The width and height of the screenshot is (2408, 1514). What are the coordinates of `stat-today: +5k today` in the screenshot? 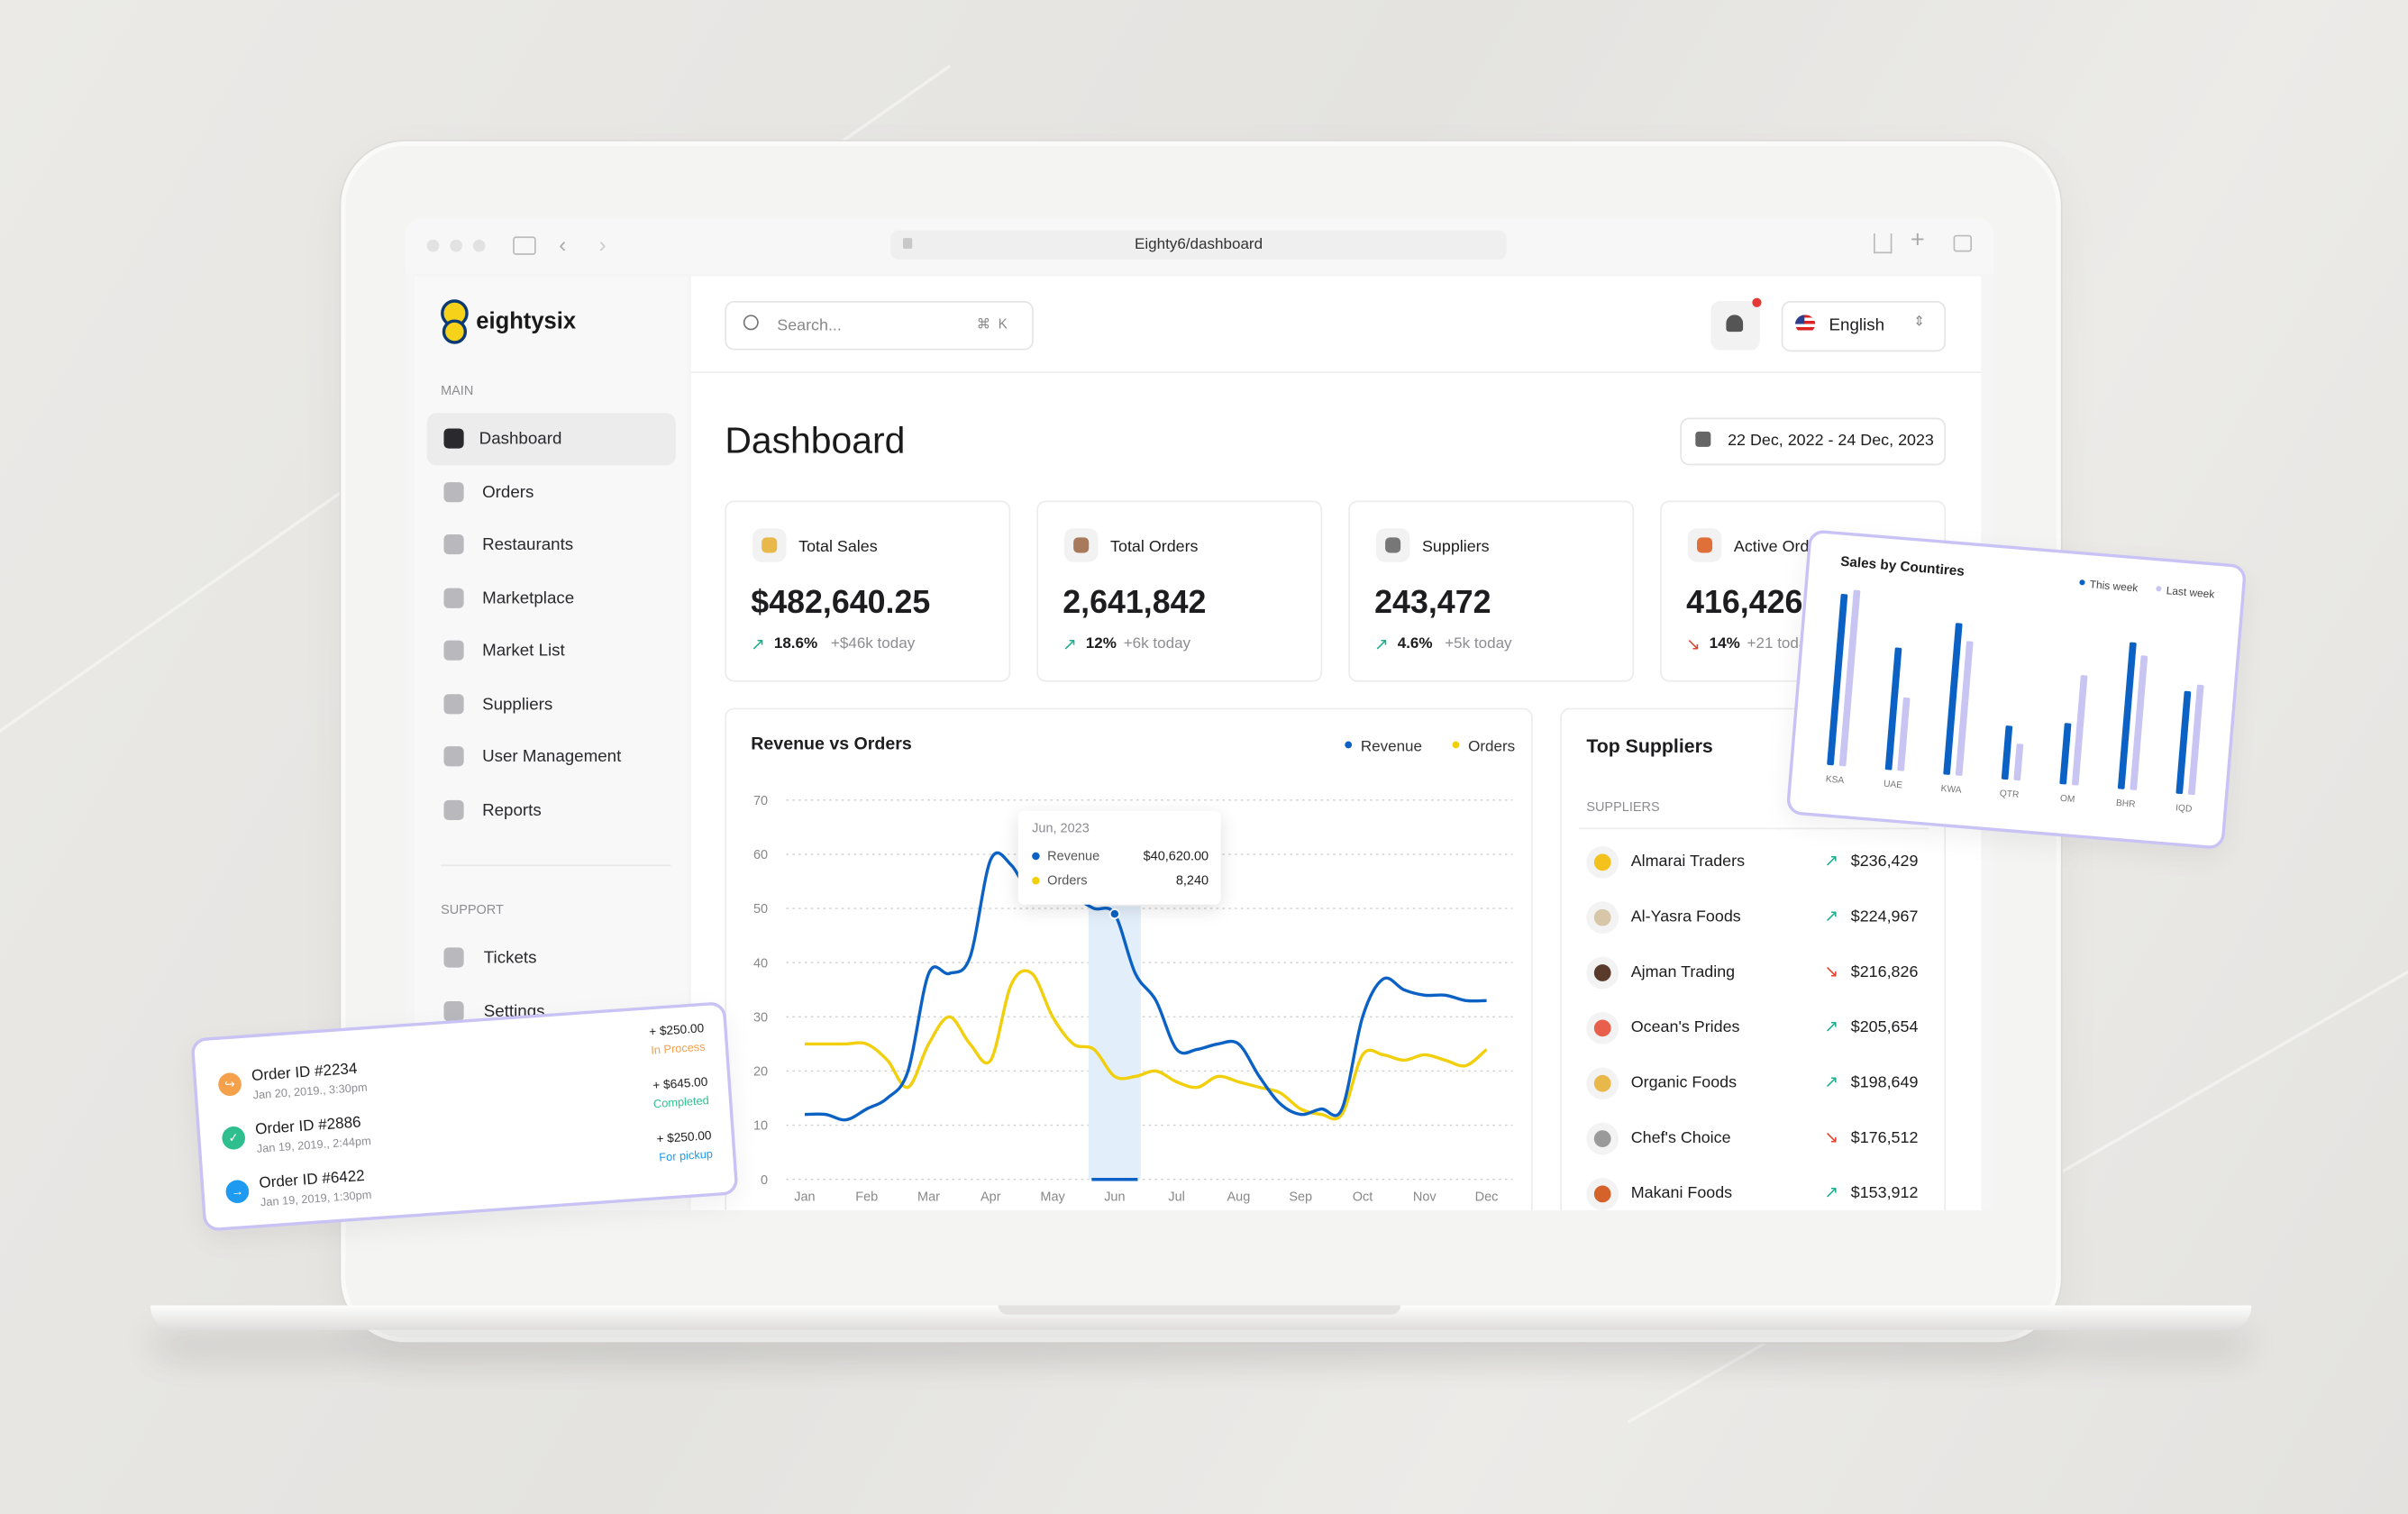 It's located at (1478, 644).